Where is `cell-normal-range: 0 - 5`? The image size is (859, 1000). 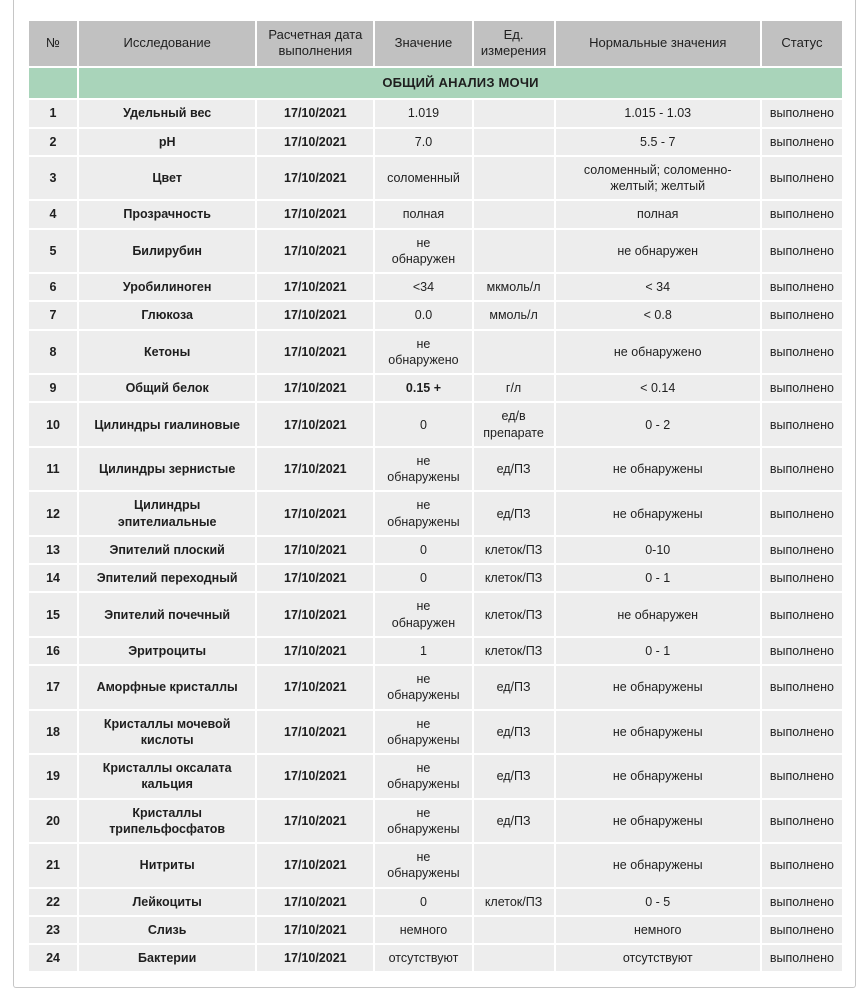 cell-normal-range: 0 - 5 is located at coordinates (657, 901).